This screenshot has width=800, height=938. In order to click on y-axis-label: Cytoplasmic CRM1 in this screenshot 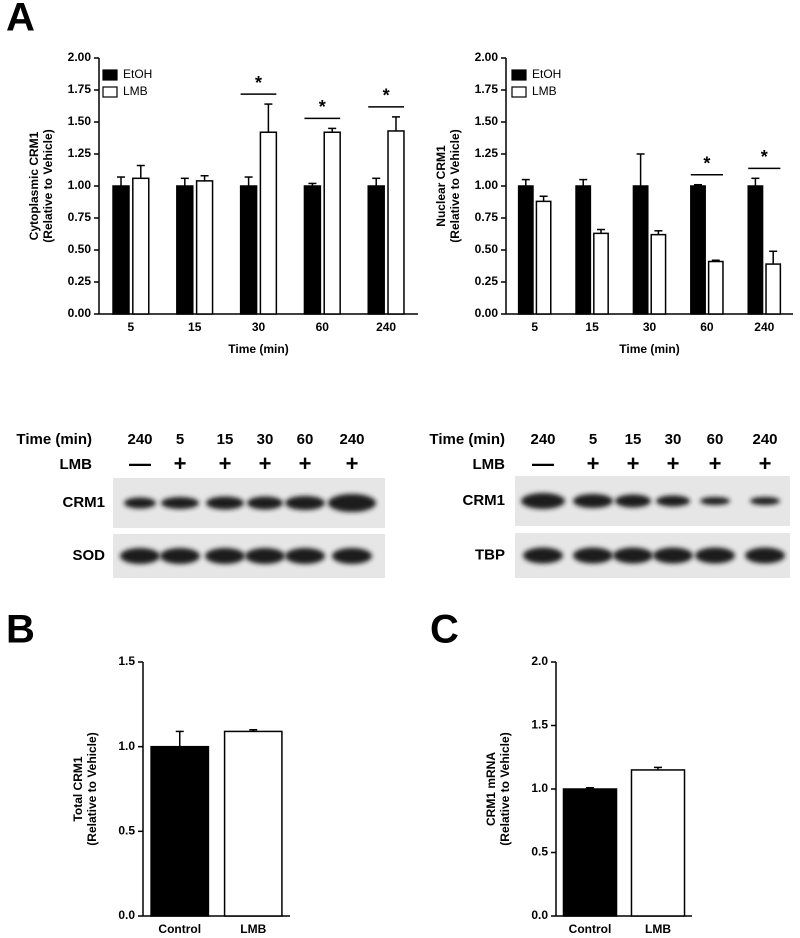, I will do `click(34, 185)`.